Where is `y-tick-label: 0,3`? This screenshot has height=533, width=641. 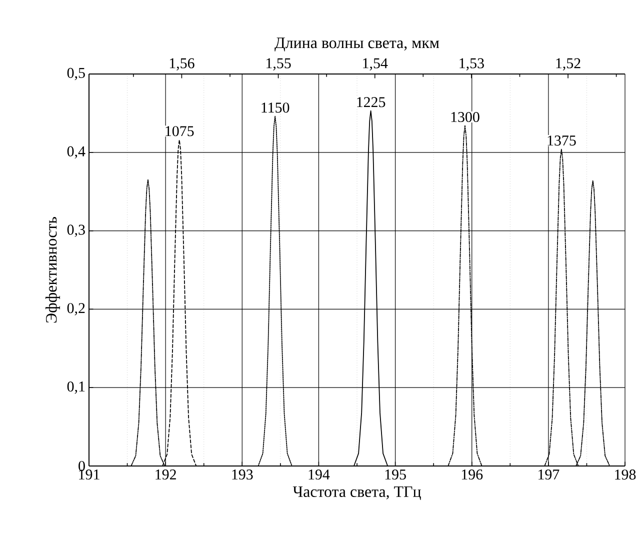
y-tick-label: 0,3 is located at coordinates (76, 230).